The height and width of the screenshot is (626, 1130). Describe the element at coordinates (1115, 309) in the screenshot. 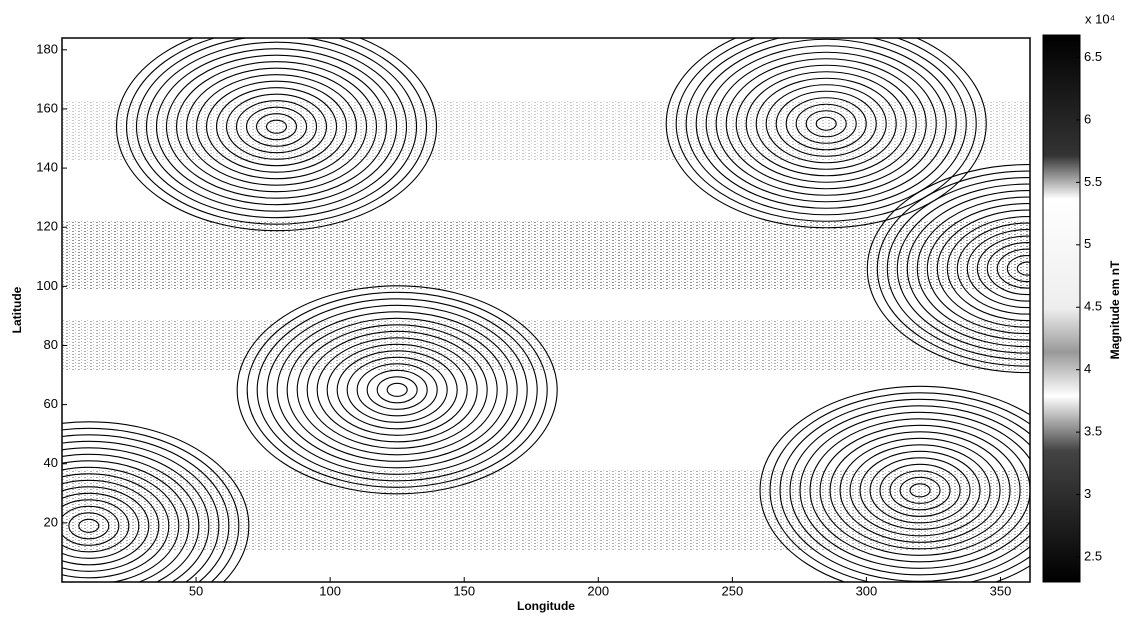

I see `colorbar-label: Magnitude em nT` at that location.